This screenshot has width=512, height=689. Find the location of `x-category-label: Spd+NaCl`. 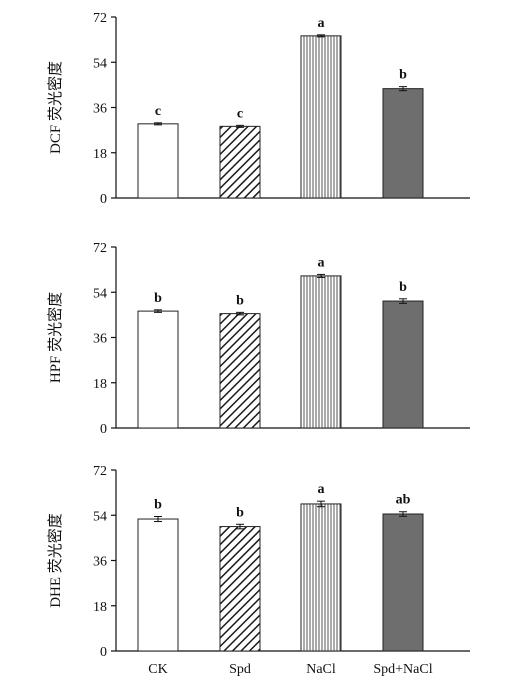

x-category-label: Spd+NaCl is located at coordinates (402, 669).